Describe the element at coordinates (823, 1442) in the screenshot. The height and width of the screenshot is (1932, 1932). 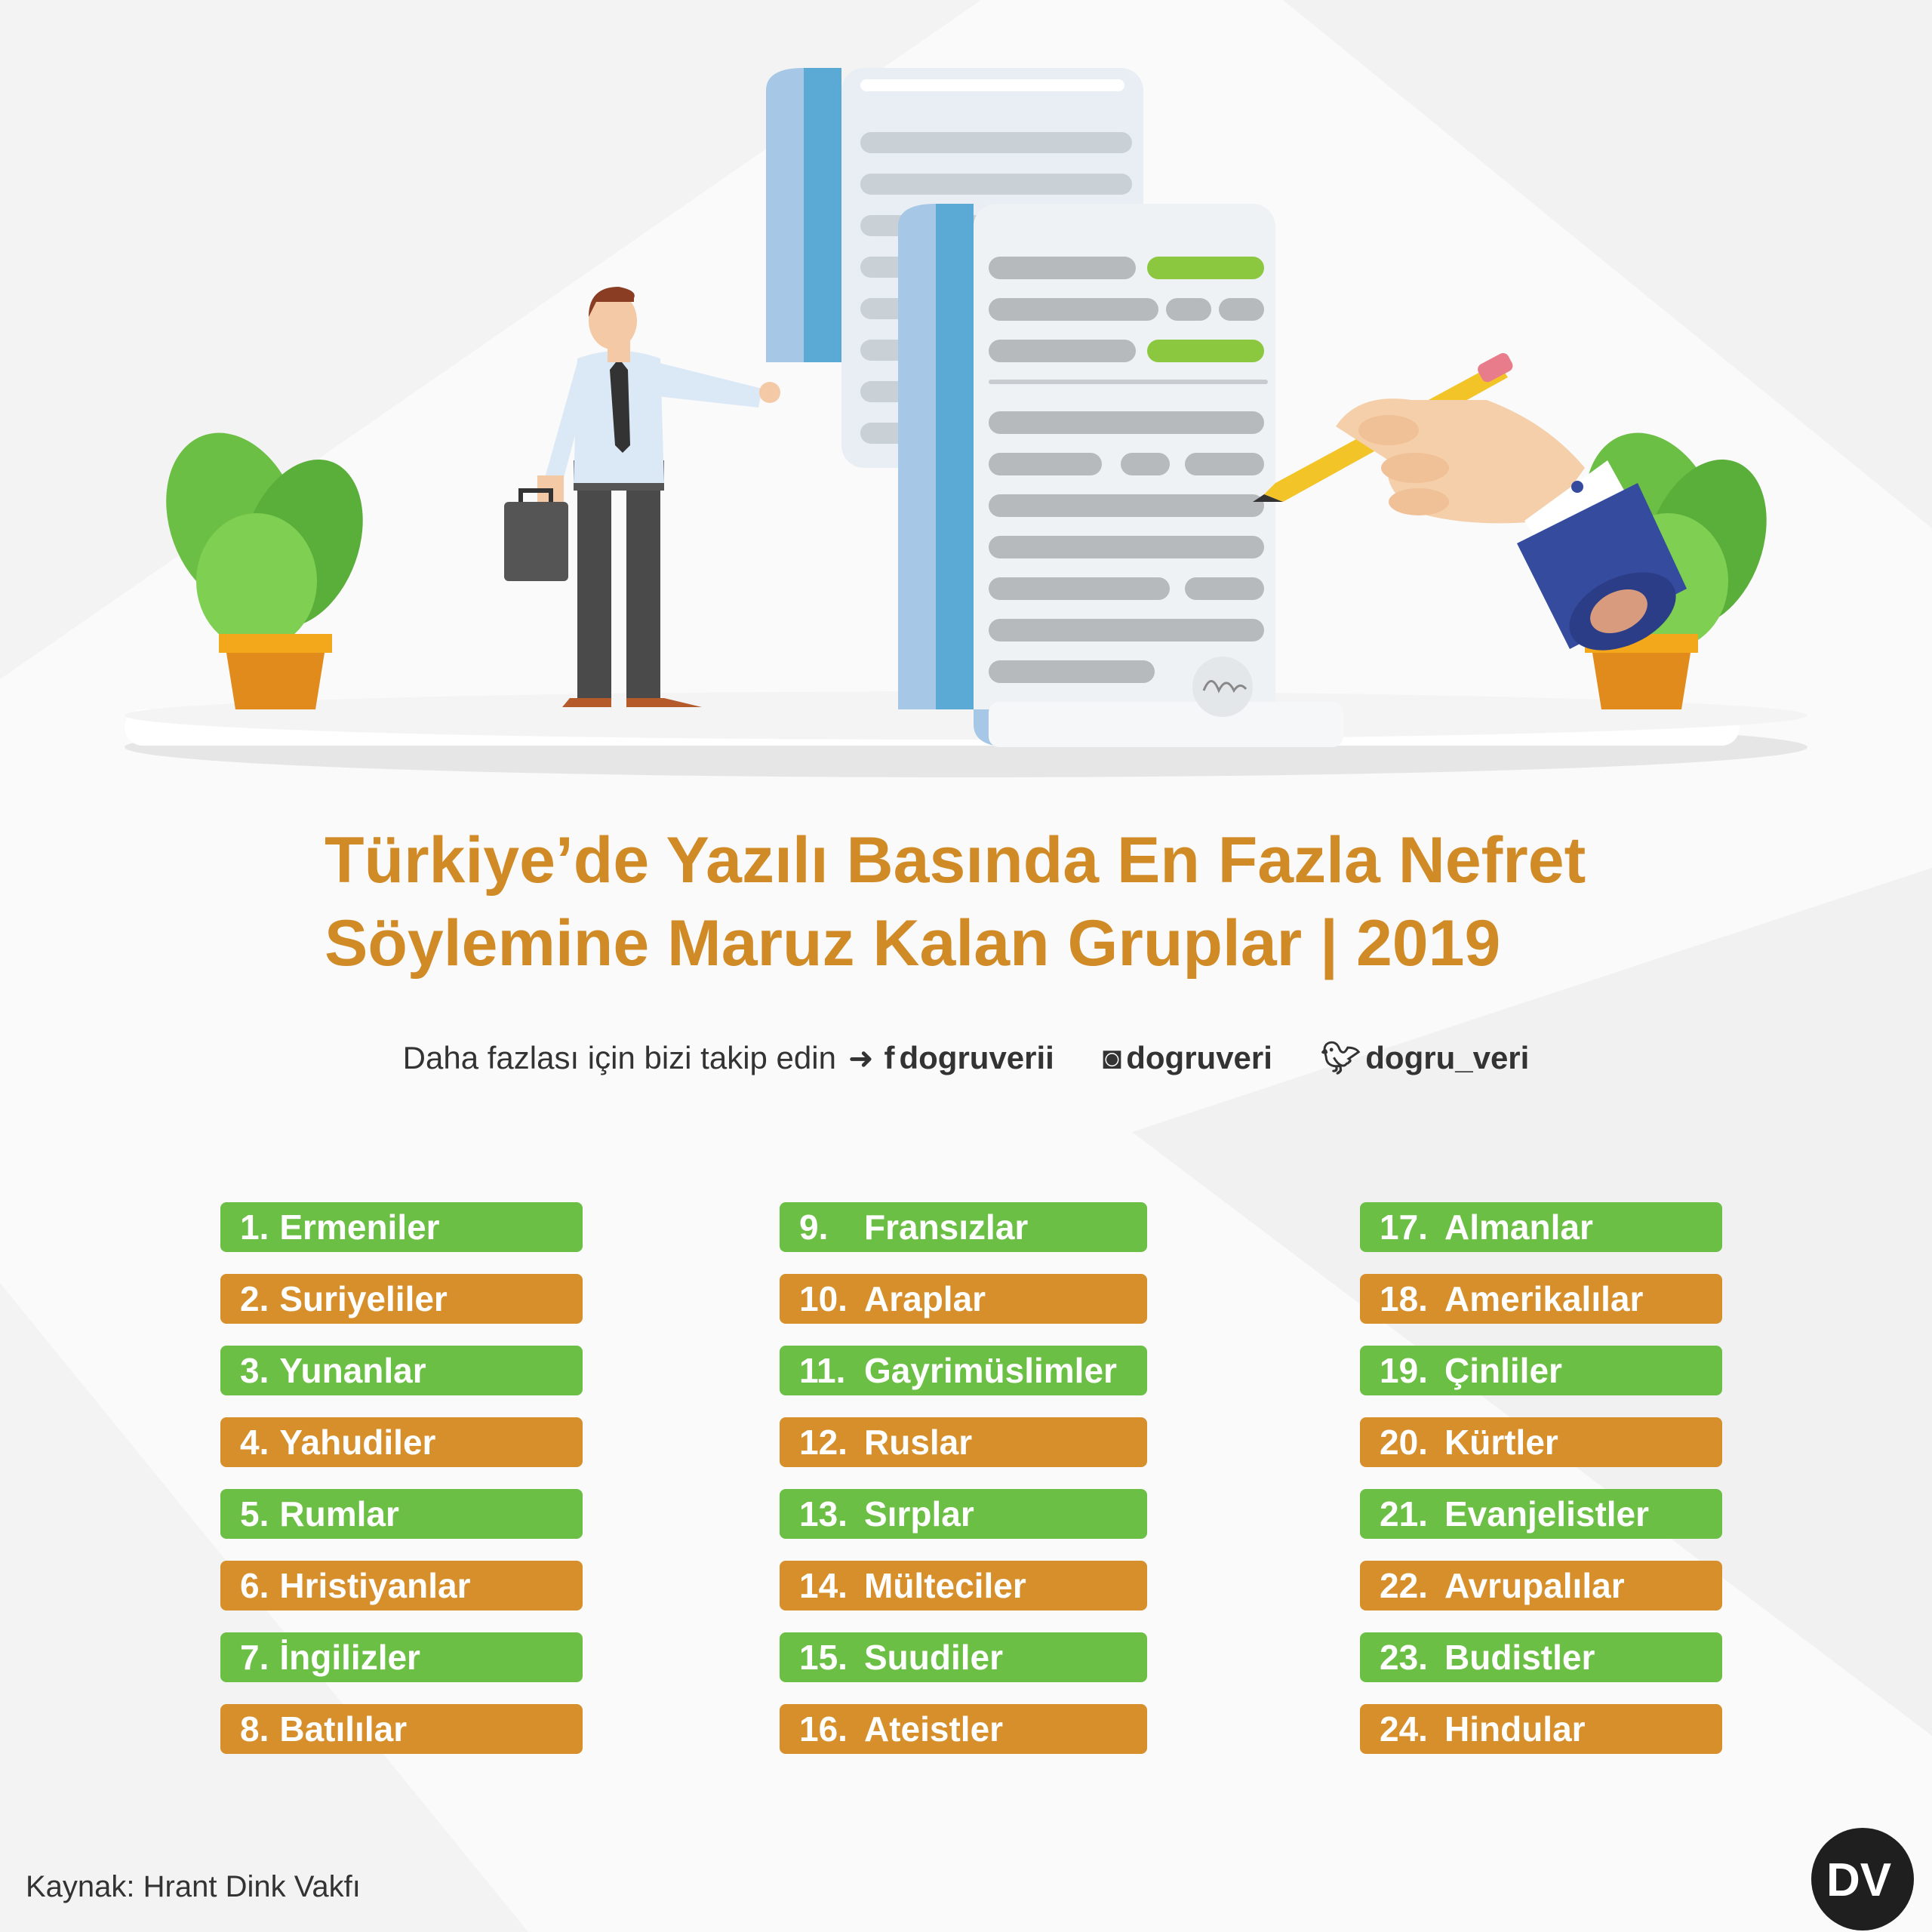
I see `group-rank: 12.` at that location.